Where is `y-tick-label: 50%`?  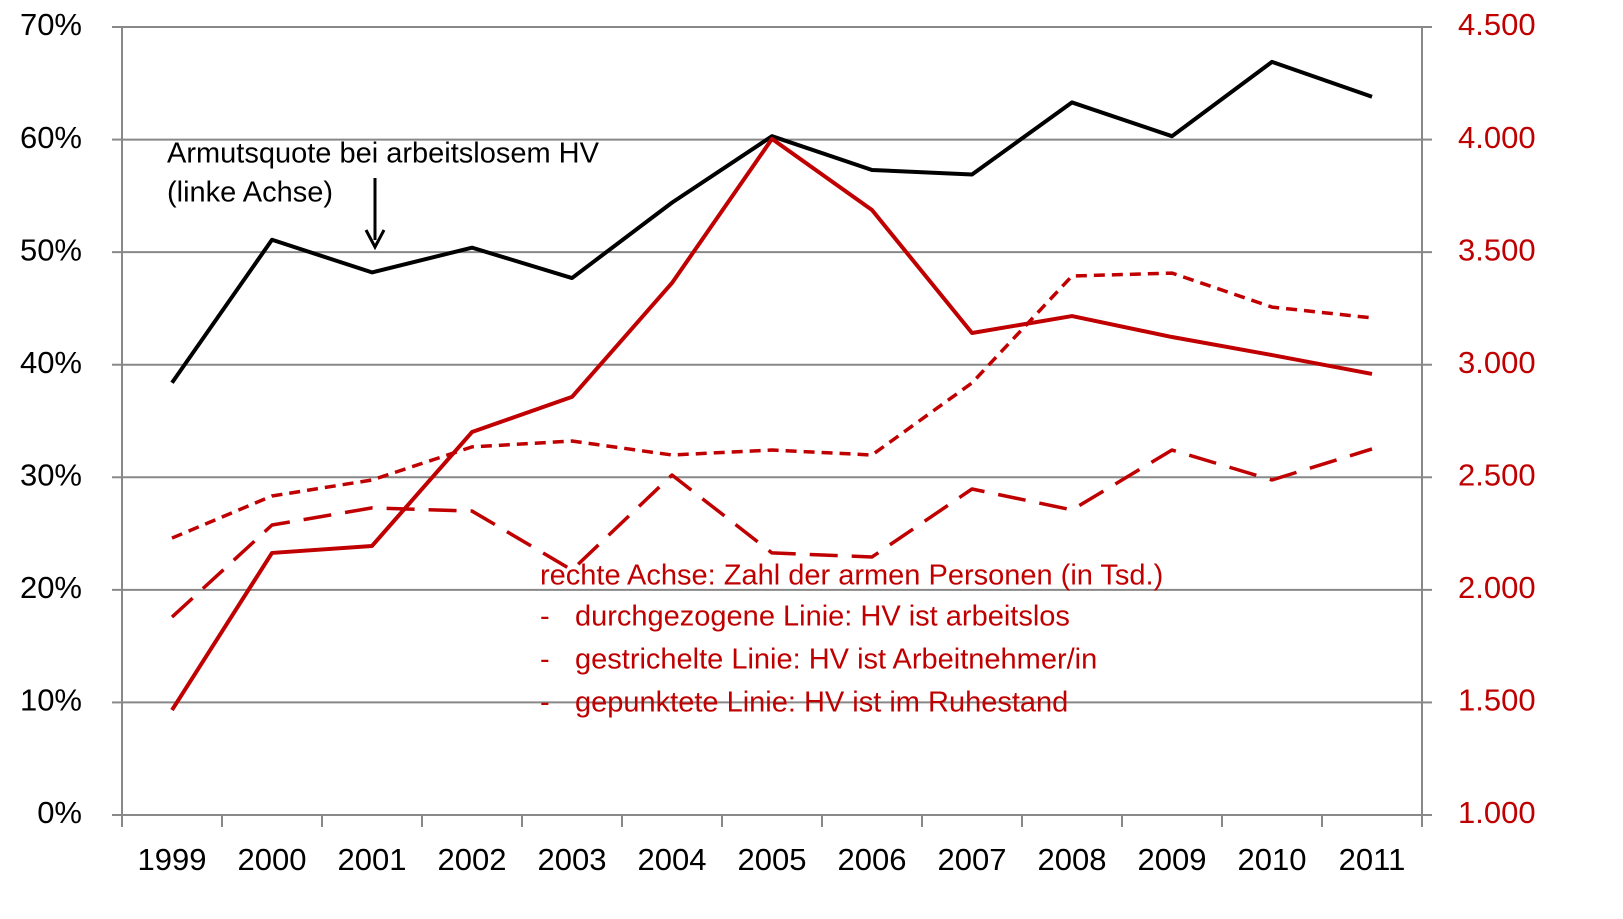 y-tick-label: 50% is located at coordinates (51, 249).